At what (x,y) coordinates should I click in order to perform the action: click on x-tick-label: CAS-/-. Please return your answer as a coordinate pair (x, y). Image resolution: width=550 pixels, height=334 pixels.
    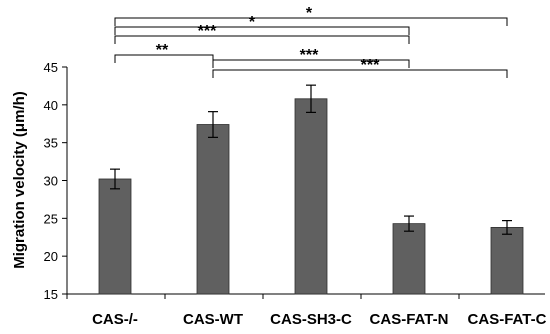
    Looking at the image, I should click on (115, 319).